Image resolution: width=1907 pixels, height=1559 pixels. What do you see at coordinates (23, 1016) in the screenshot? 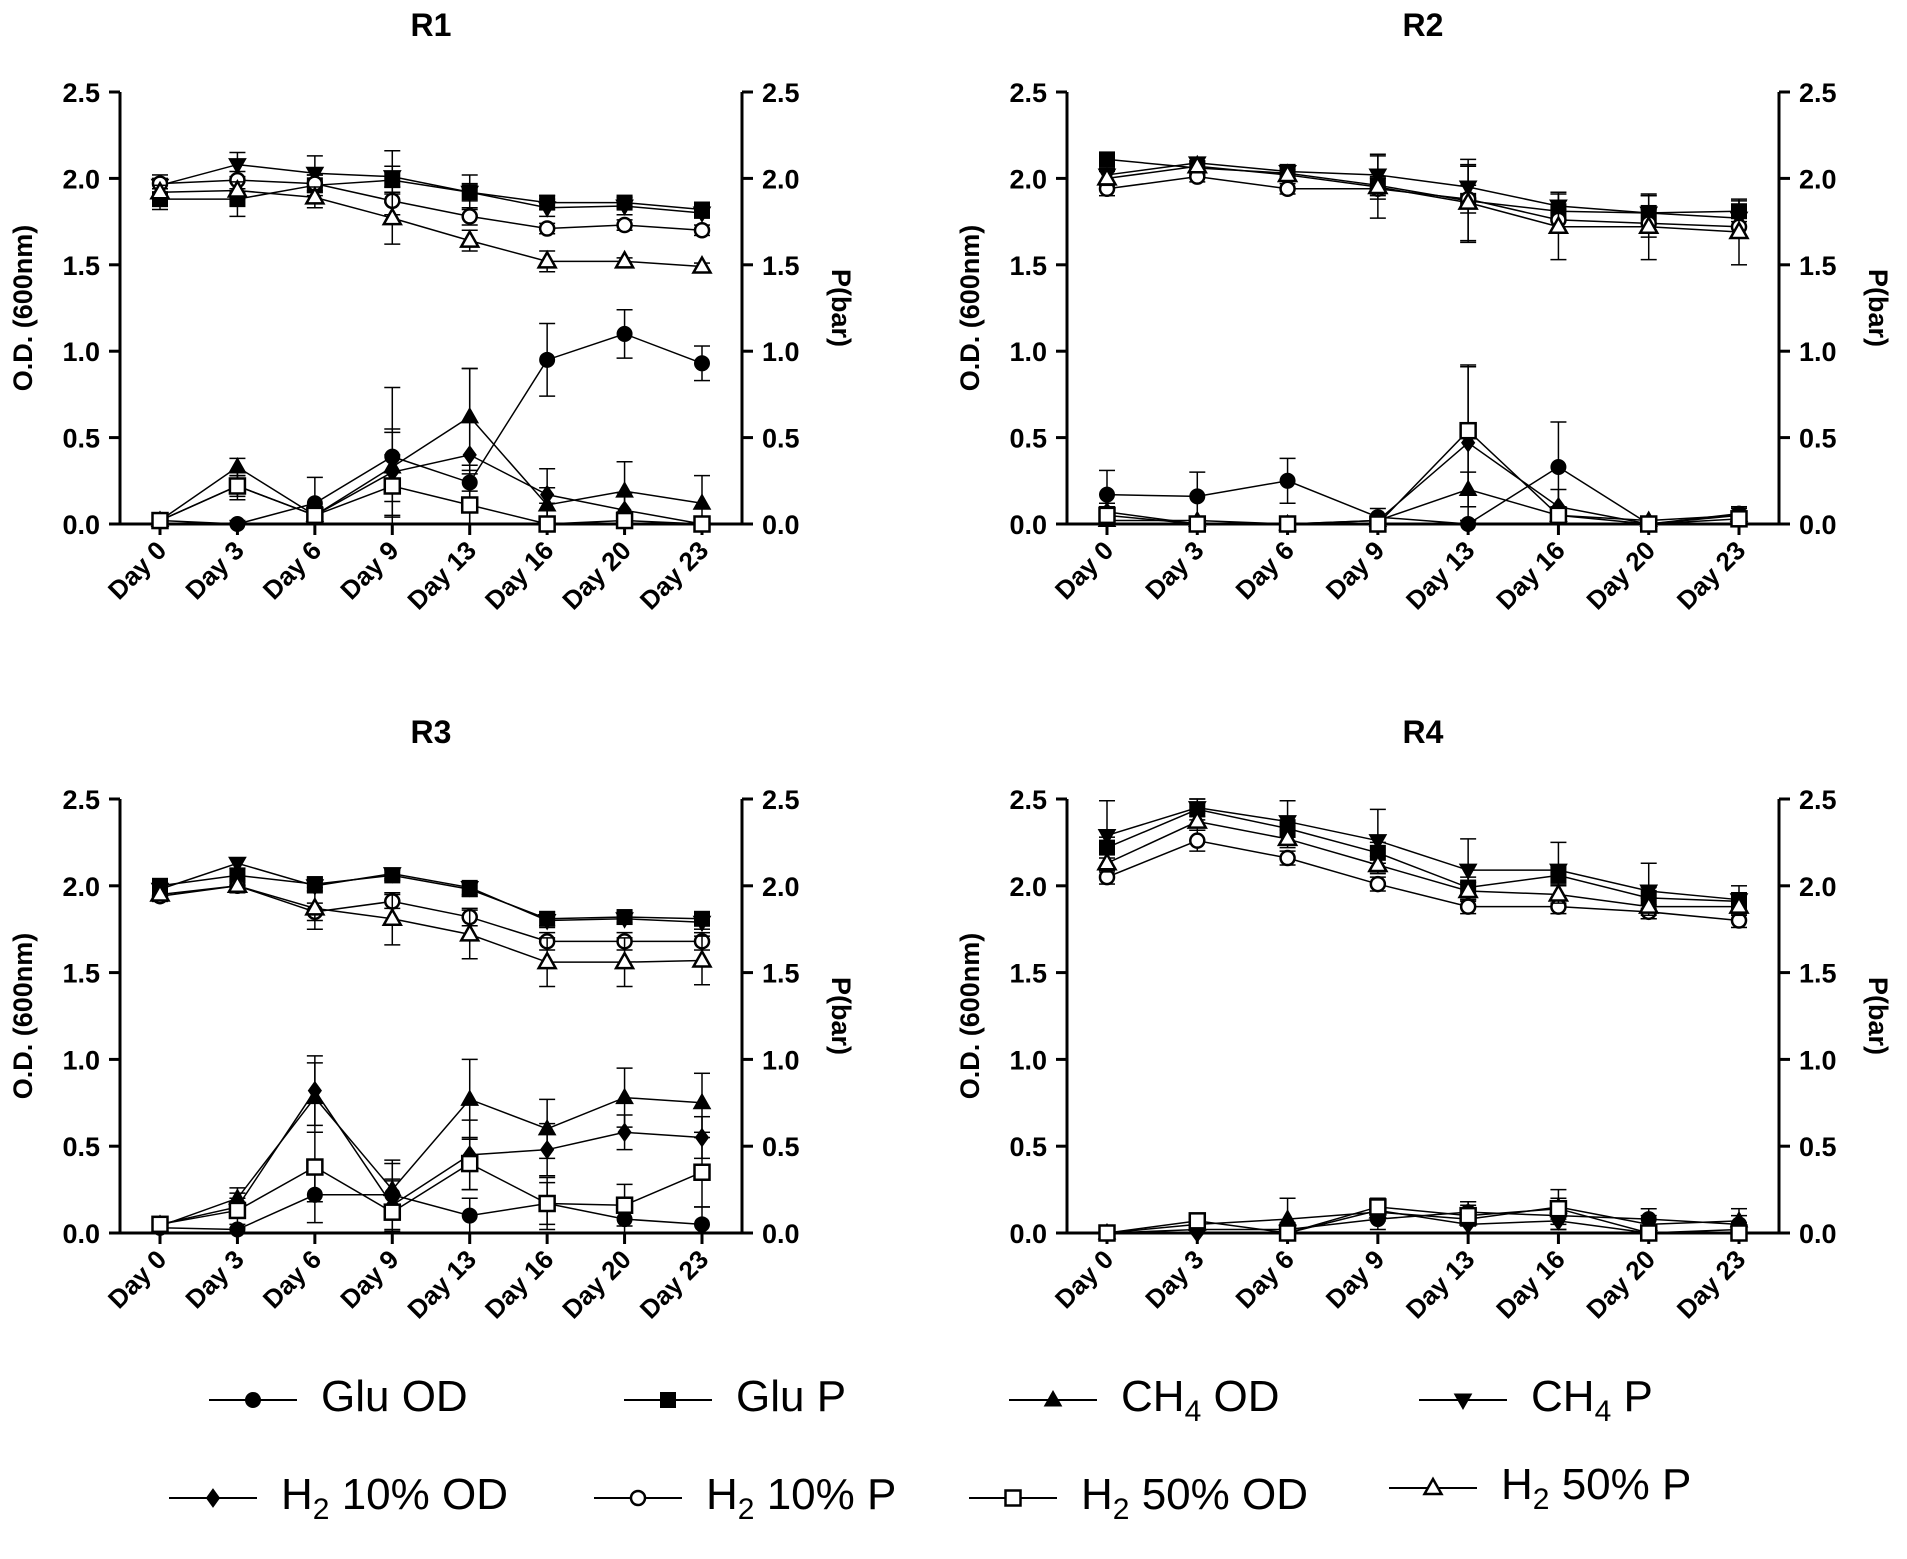
I see `r3-ylabel: O.D. (600nm)` at bounding box center [23, 1016].